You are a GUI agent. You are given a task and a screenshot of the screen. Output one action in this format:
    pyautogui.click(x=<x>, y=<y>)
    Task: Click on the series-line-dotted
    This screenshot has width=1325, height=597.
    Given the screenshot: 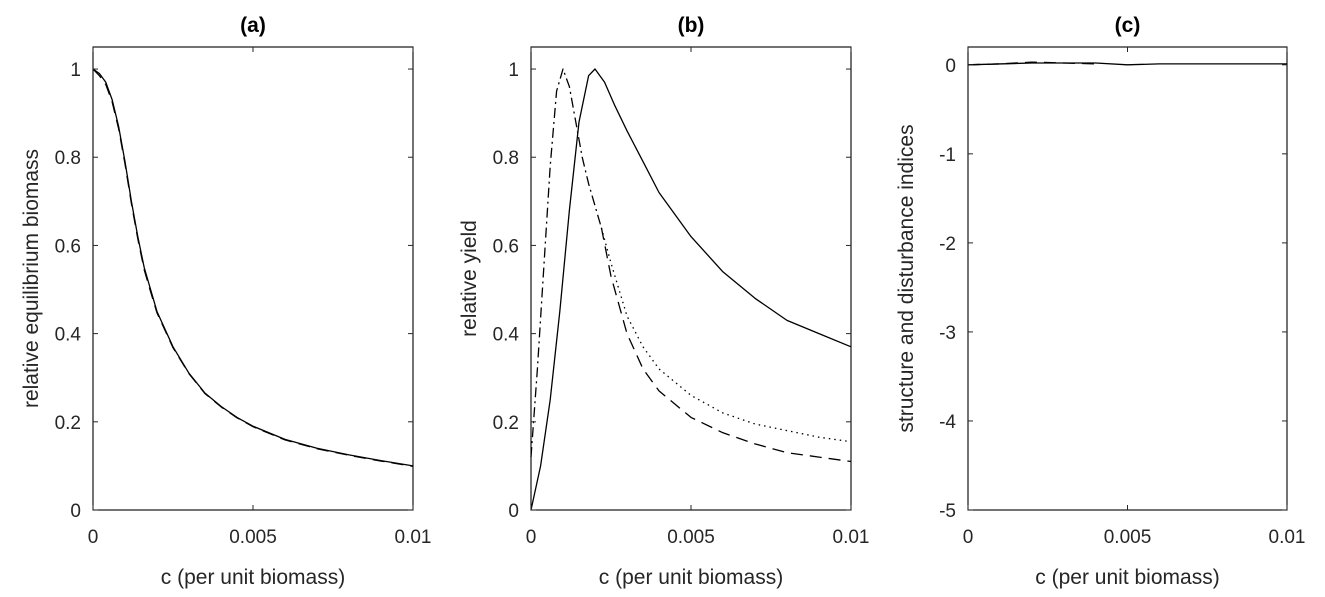 What is the action you would take?
    pyautogui.click(x=726, y=335)
    